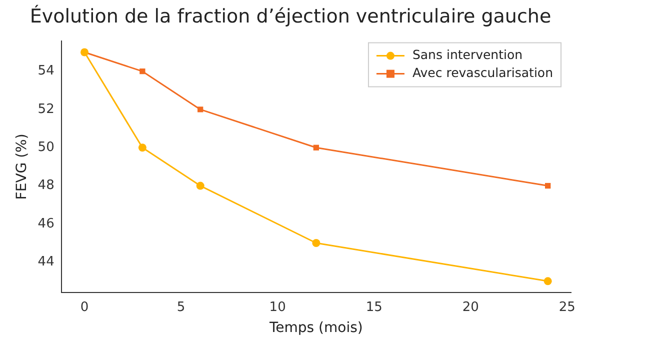 This screenshot has height=343, width=651. What do you see at coordinates (567, 307) in the screenshot?
I see `x-tick-label: 25` at bounding box center [567, 307].